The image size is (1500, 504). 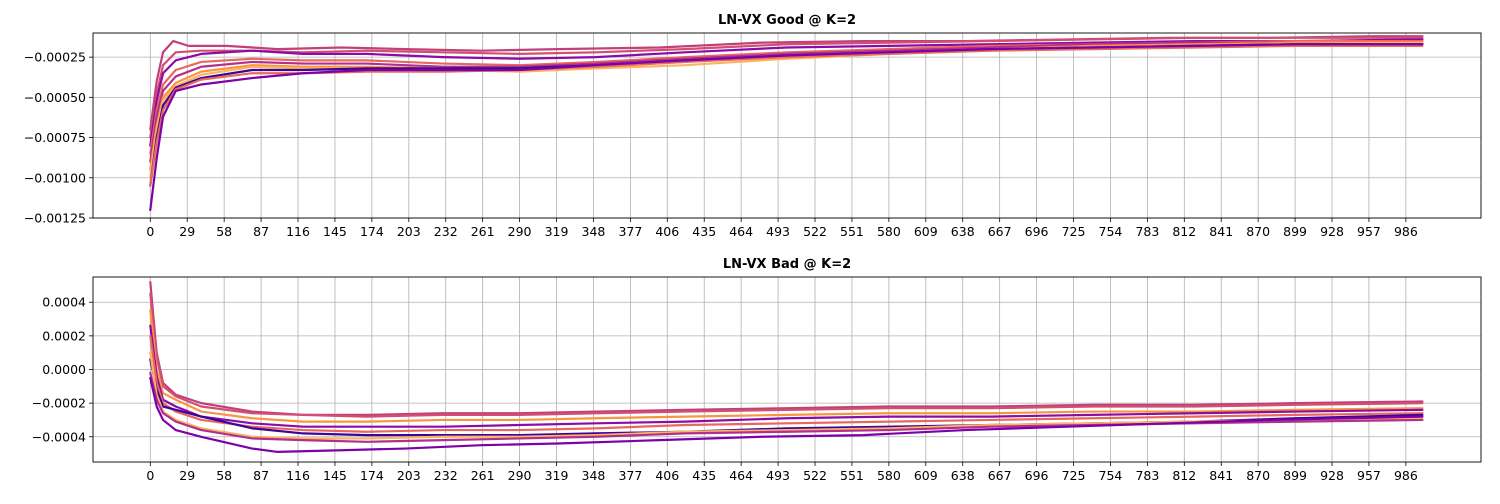 What do you see at coordinates (64, 302) in the screenshot?
I see `y-tick-label: 0.0004` at bounding box center [64, 302].